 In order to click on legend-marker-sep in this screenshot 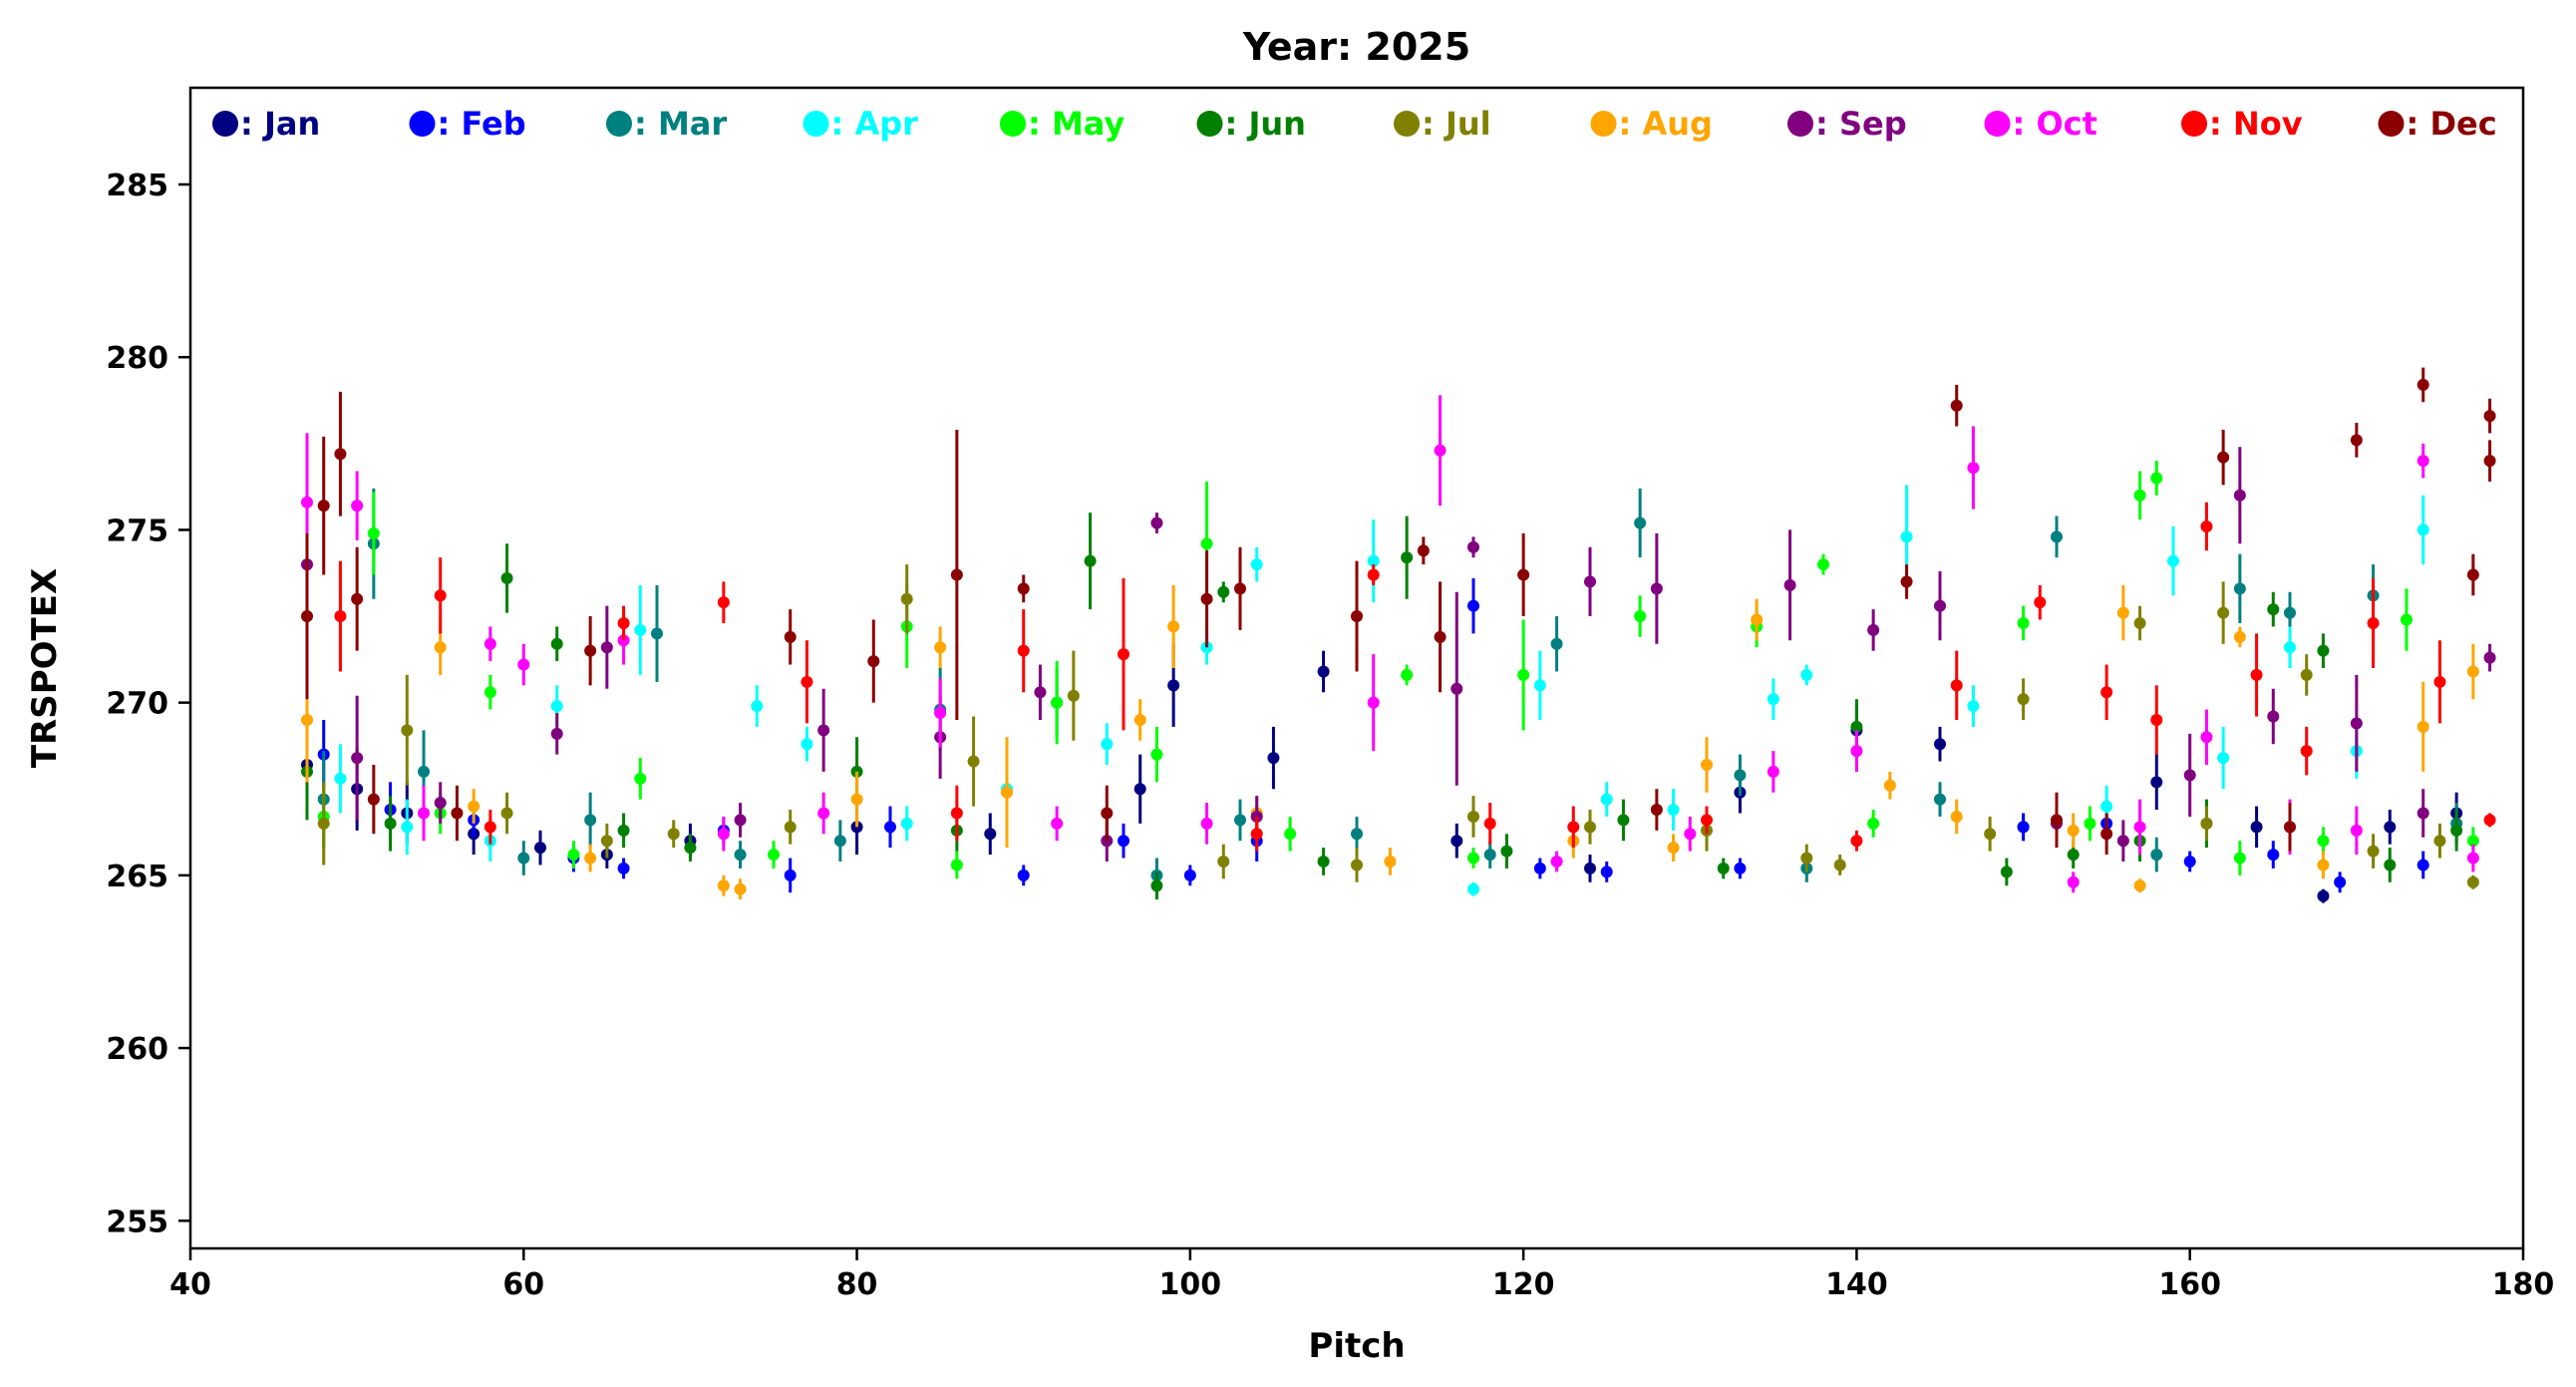, I will do `click(1800, 124)`.